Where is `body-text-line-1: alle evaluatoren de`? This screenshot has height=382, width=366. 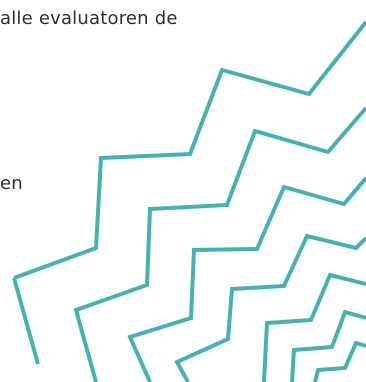
body-text-line-1: alle evaluatoren de is located at coordinates (89, 18).